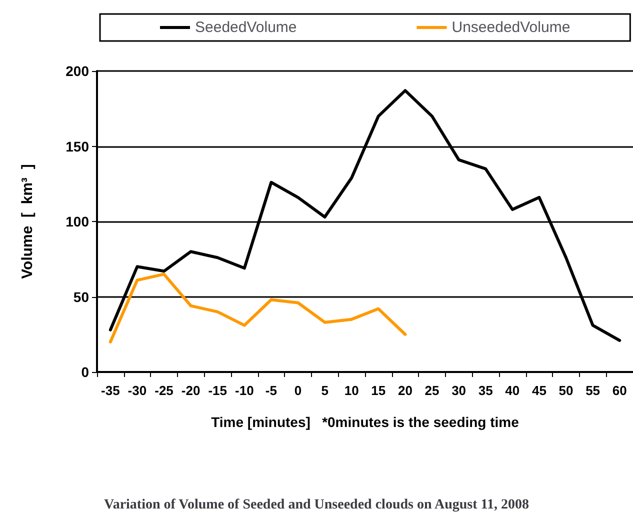 This screenshot has width=633, height=527. What do you see at coordinates (378, 390) in the screenshot?
I see `x-tick-label: 15` at bounding box center [378, 390].